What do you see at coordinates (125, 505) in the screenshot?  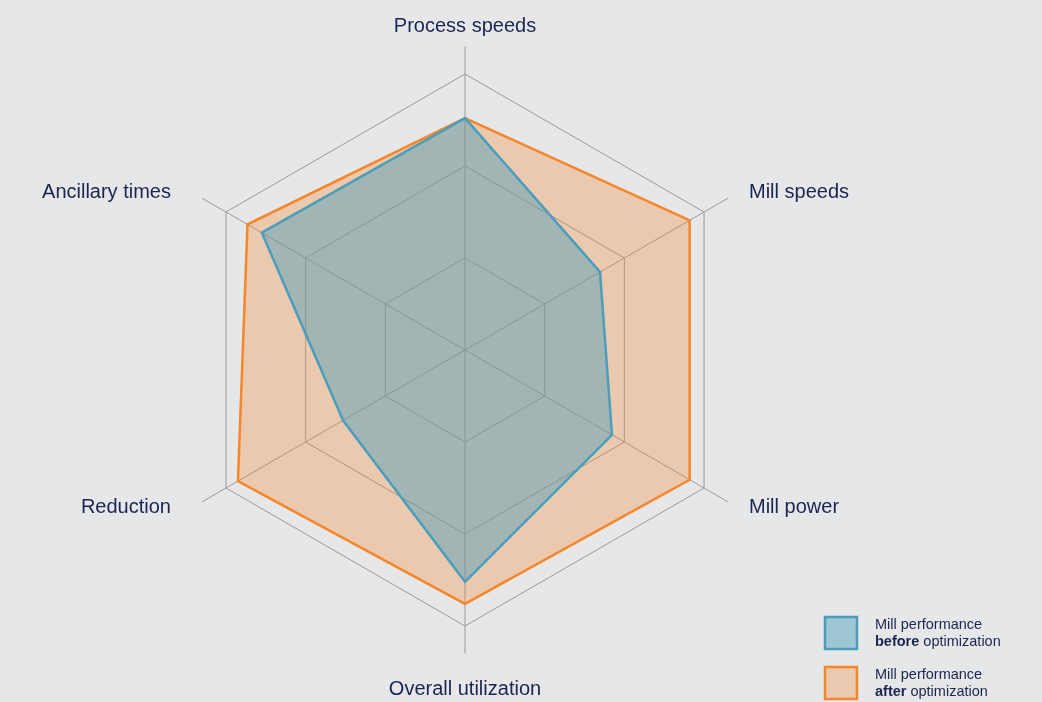 I see `spoke-label: Reduction` at bounding box center [125, 505].